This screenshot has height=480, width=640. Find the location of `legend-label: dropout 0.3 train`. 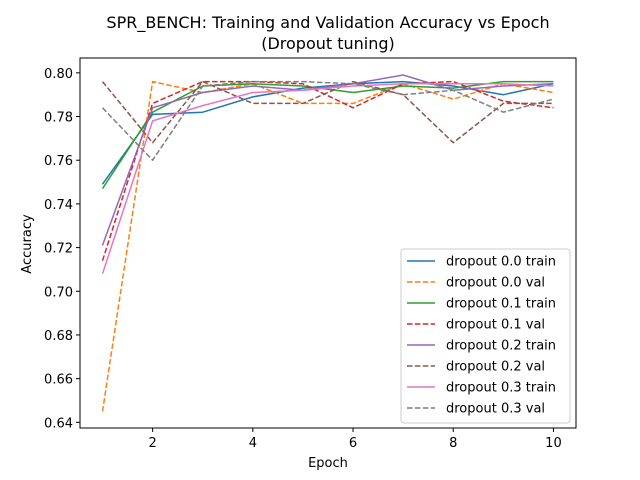

legend-label: dropout 0.3 train is located at coordinates (501, 388).